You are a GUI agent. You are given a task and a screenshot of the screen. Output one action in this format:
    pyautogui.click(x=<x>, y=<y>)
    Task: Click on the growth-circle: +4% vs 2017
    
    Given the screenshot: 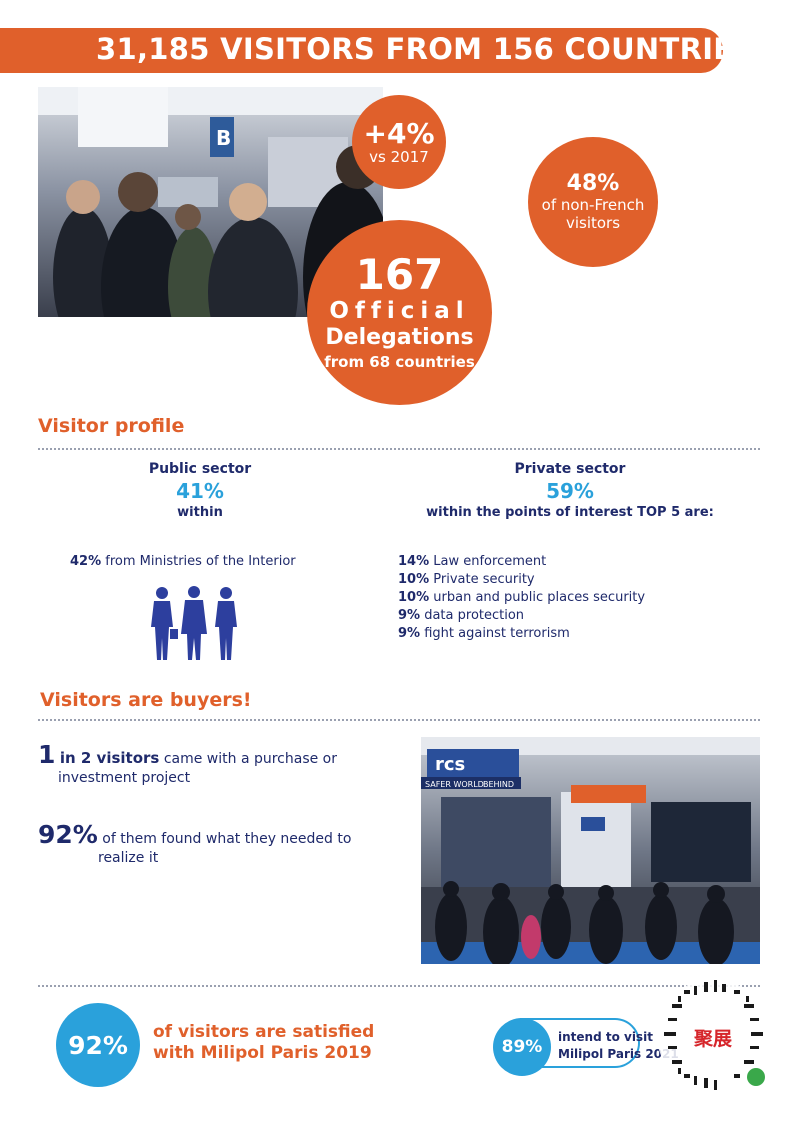 What is the action you would take?
    pyautogui.click(x=399, y=142)
    